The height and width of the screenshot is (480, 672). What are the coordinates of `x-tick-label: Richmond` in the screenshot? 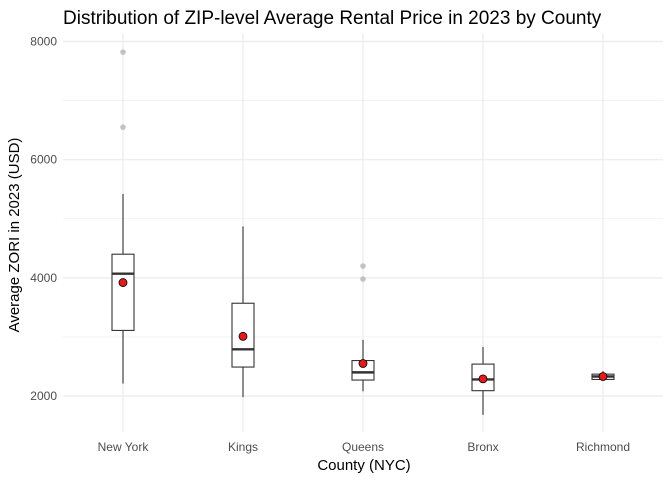 It's located at (603, 447).